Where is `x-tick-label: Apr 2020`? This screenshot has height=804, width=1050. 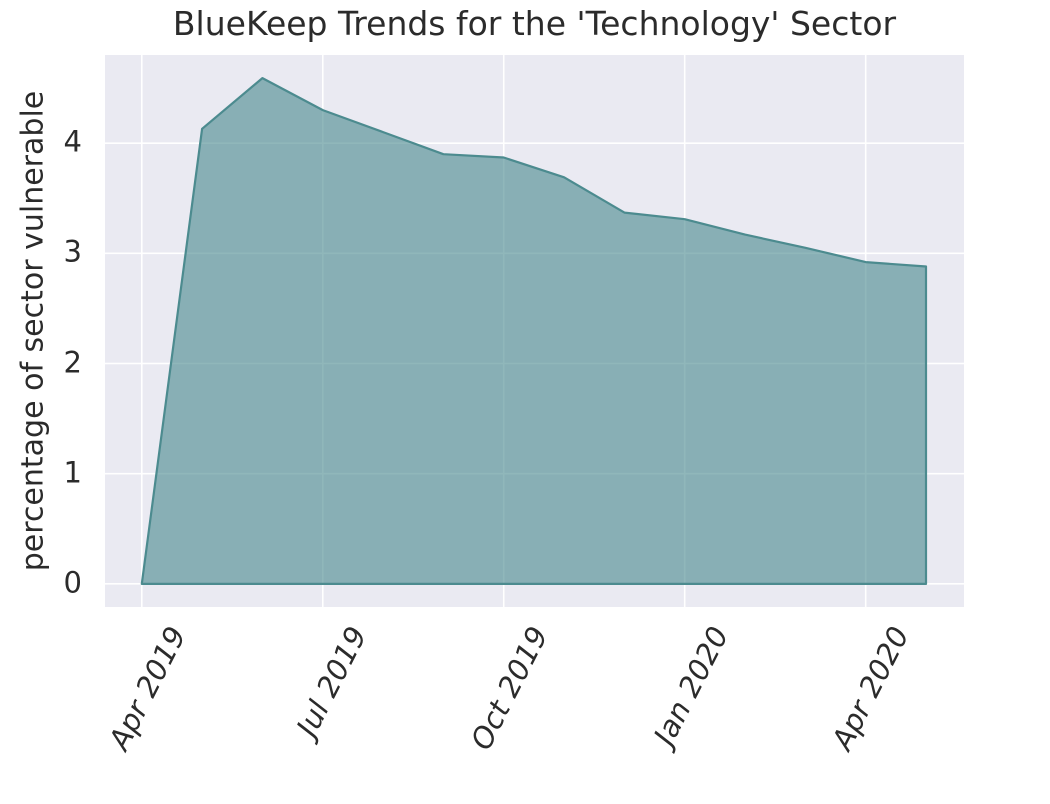
x-tick-label: Apr 2020 is located at coordinates (871, 688).